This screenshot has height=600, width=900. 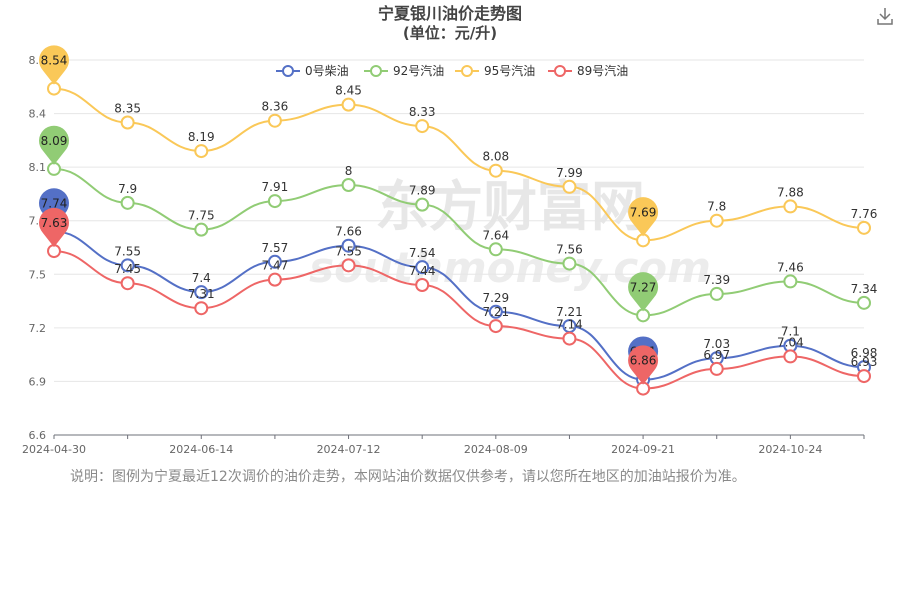 I want to click on legend-label: 92号汽油, so click(x=418, y=70).